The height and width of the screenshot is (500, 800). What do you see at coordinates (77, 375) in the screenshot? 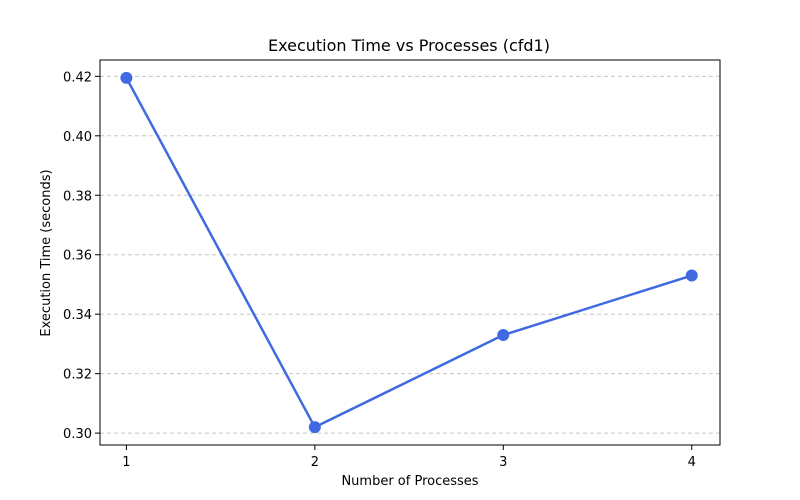
I see `y-tick-label: 0.32` at bounding box center [77, 375].